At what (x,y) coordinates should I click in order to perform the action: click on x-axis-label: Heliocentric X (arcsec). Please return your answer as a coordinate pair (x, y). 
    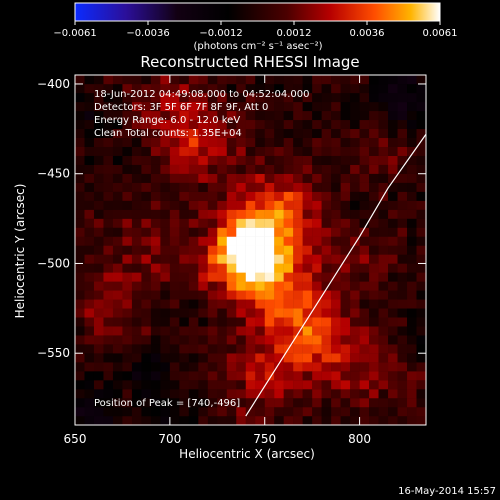
    Looking at the image, I should click on (247, 454).